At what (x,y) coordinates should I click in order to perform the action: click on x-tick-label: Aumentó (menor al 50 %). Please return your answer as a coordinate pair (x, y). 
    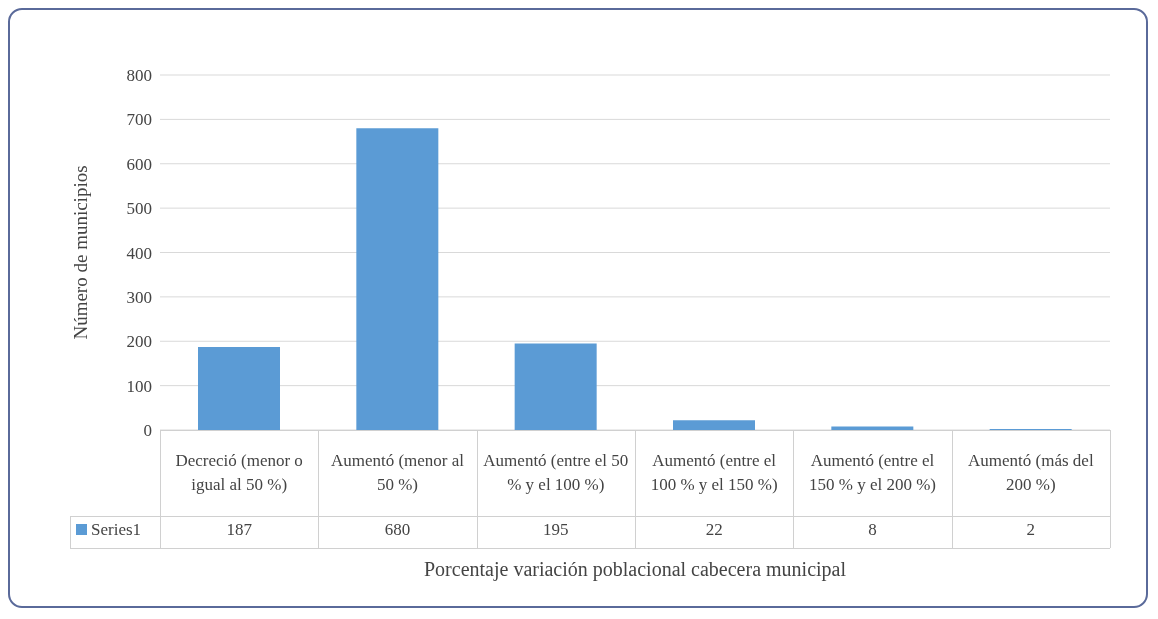
    Looking at the image, I should click on (397, 473).